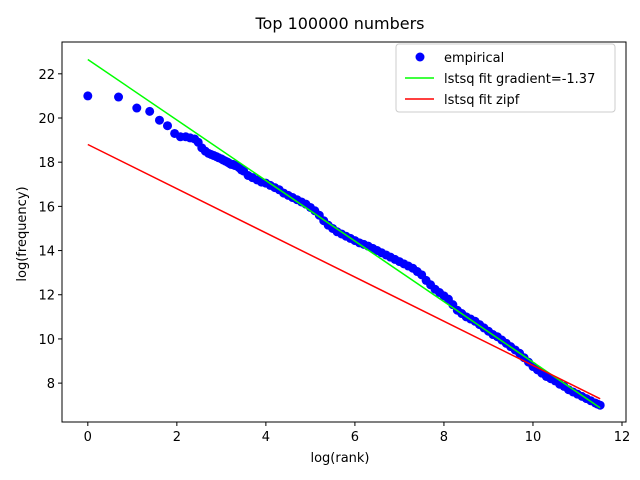 The width and height of the screenshot is (640, 480). I want to click on y-tick-label: 10, so click(46, 340).